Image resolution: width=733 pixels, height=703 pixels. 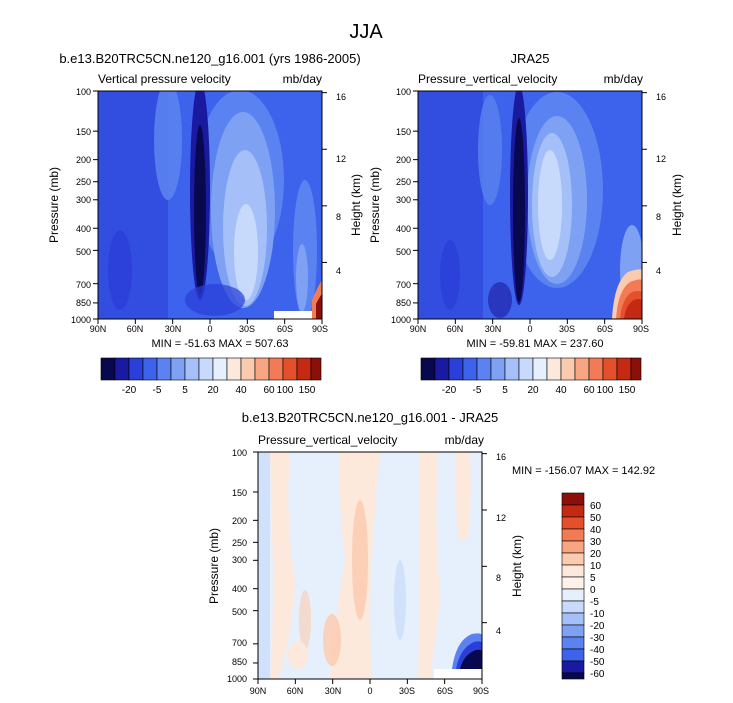 I want to click on model-y2-axis-label: Height (km), so click(x=356, y=205).